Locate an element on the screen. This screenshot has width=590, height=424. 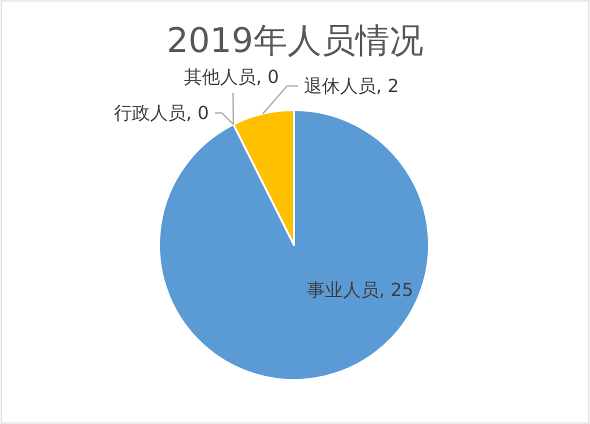
slice-label: 行政人员, 0 is located at coordinates (161, 113).